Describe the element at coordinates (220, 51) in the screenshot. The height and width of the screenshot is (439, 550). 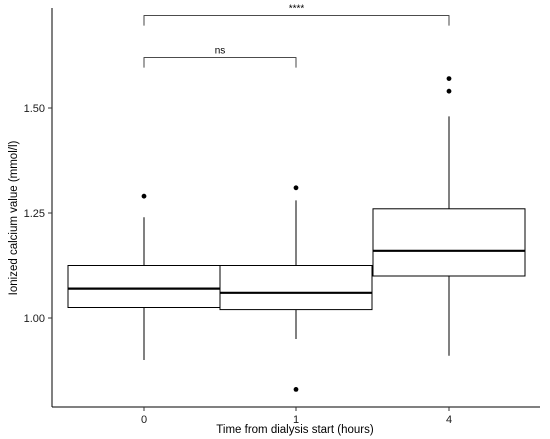
I see `significance-label: ns` at that location.